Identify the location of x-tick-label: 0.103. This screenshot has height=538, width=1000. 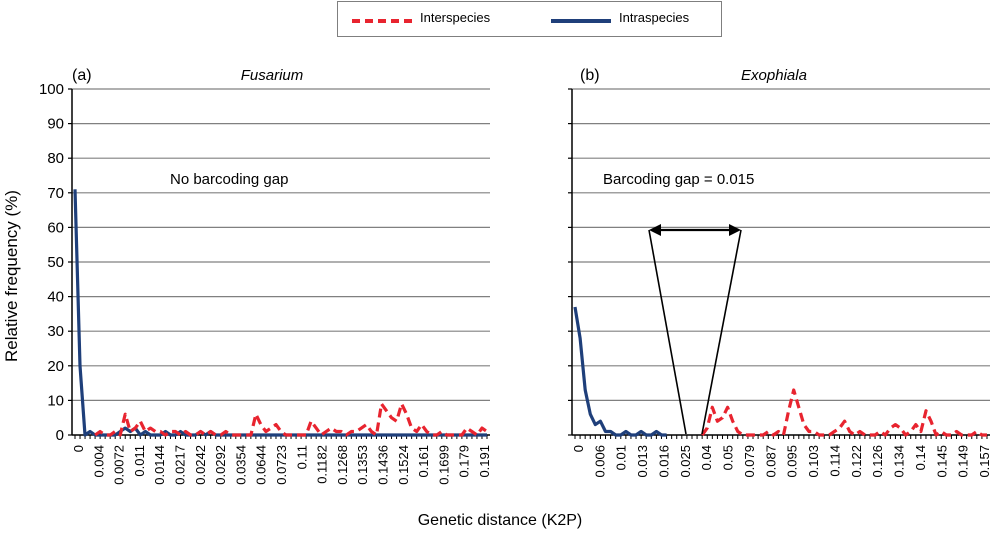
(813, 461).